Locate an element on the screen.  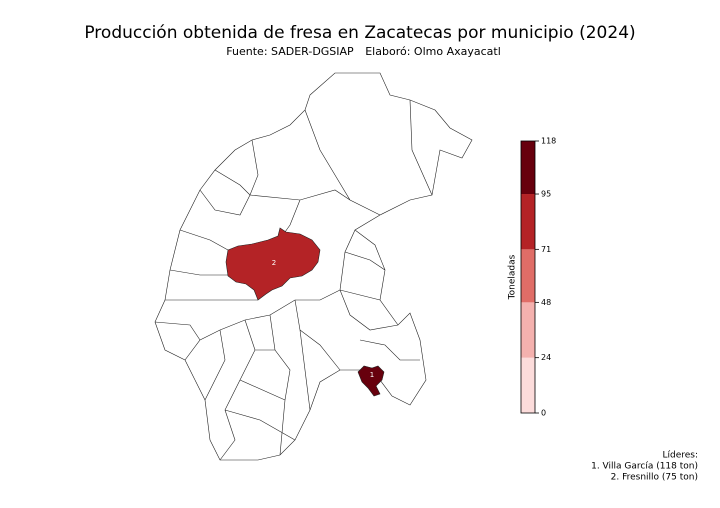
leader-entry: 2. Fresnillo (75 ton) is located at coordinates (654, 478).